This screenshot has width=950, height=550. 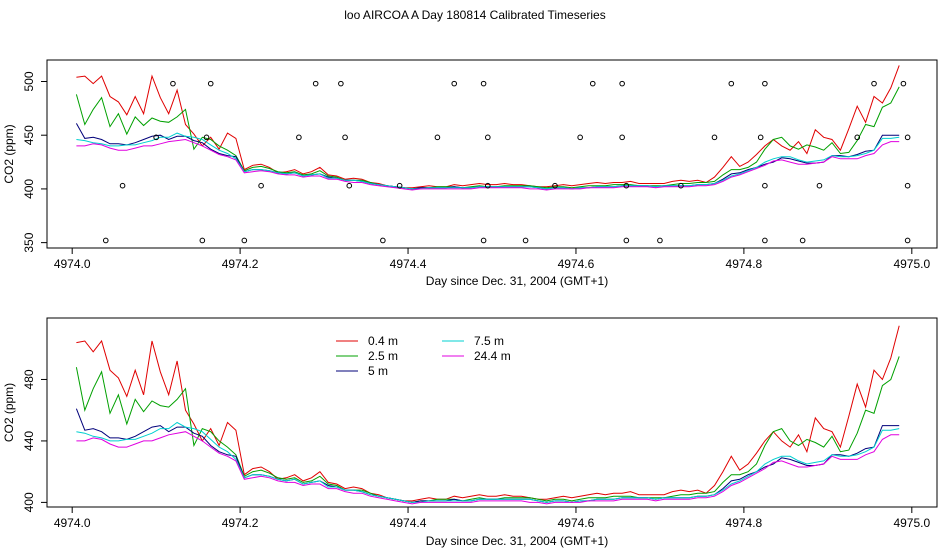 What do you see at coordinates (378, 371) in the screenshot?
I see `legend-label: 5 m` at bounding box center [378, 371].